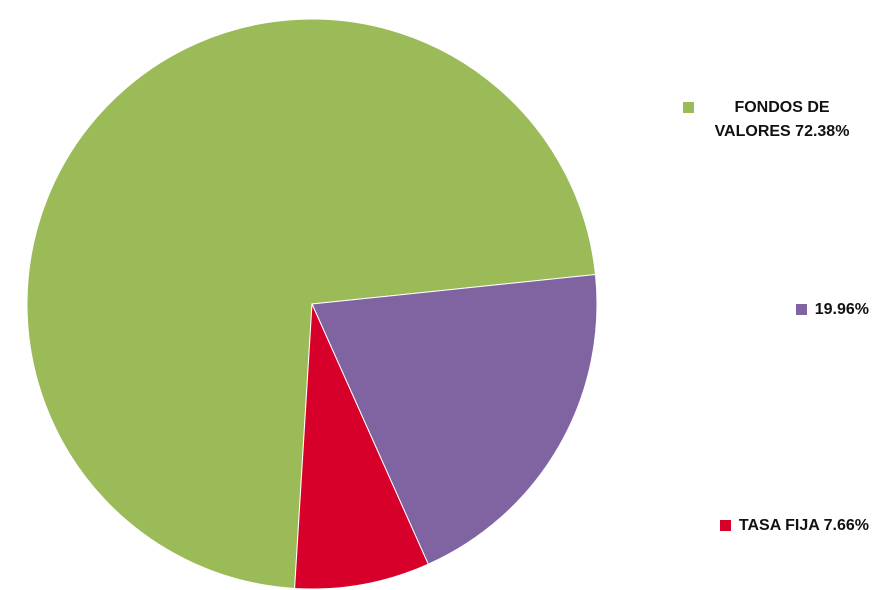 This screenshot has height=590, width=875. Describe the element at coordinates (801, 309) in the screenshot. I see `legend-swatch-purple` at that location.